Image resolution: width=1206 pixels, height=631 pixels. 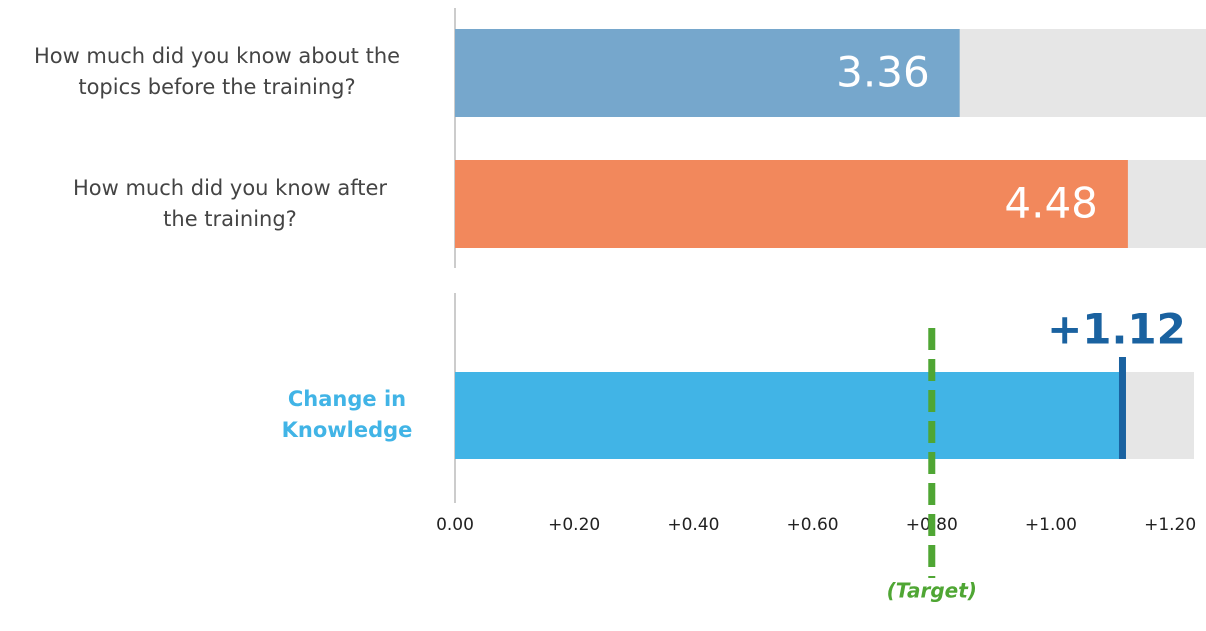 I want to click on x-tick-label: +0.60, so click(x=813, y=525).